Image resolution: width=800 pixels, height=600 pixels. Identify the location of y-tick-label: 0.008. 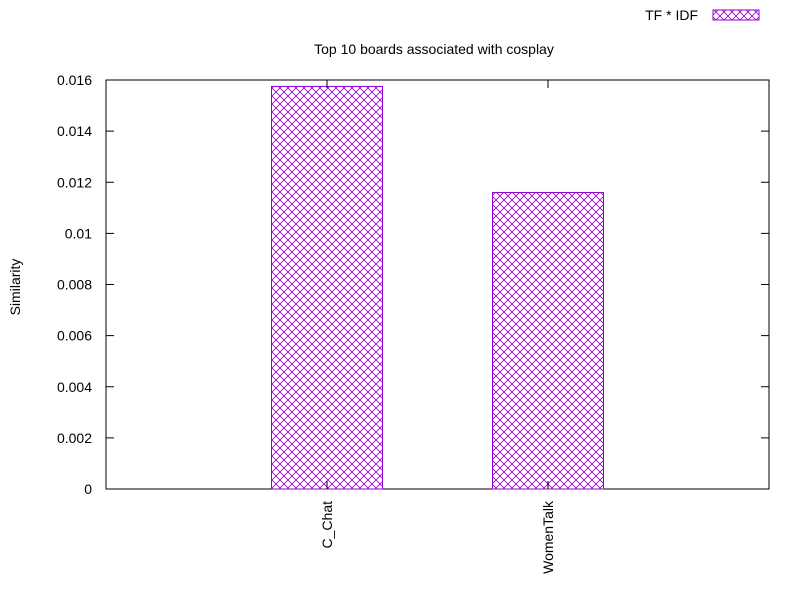
(74, 285).